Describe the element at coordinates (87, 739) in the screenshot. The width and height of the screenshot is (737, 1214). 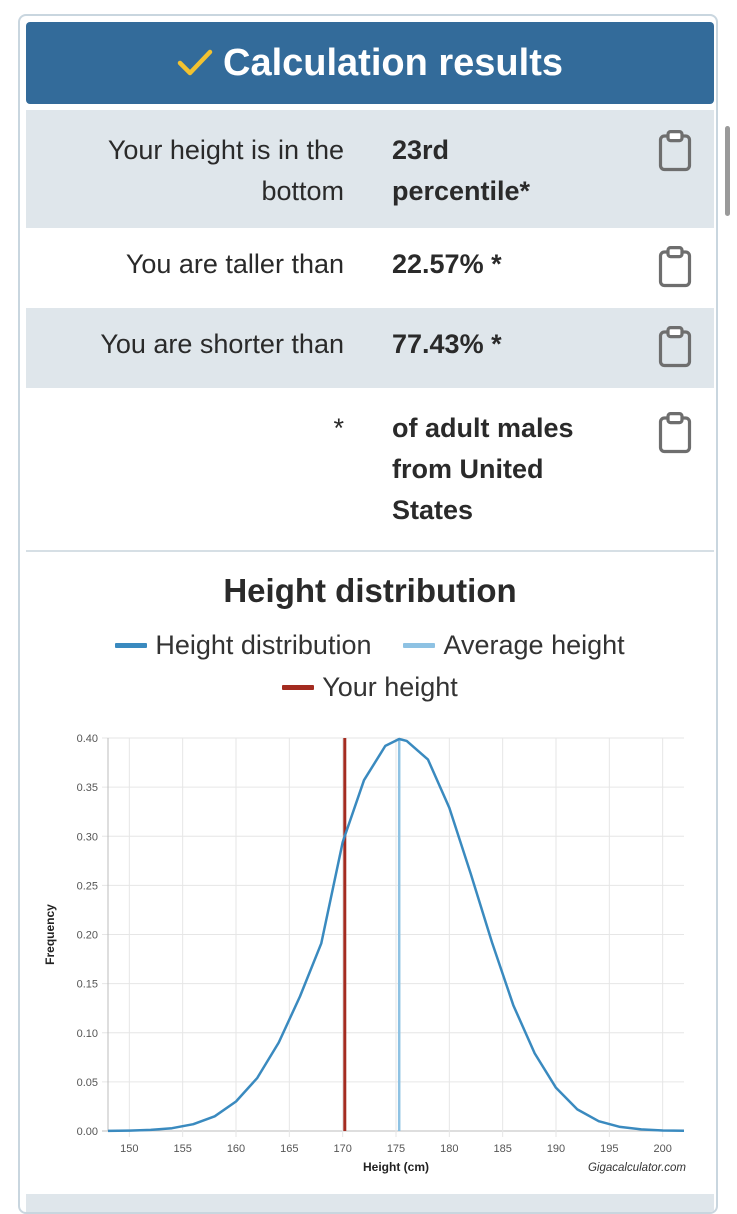
I see `y-tick-label: 0.40` at that location.